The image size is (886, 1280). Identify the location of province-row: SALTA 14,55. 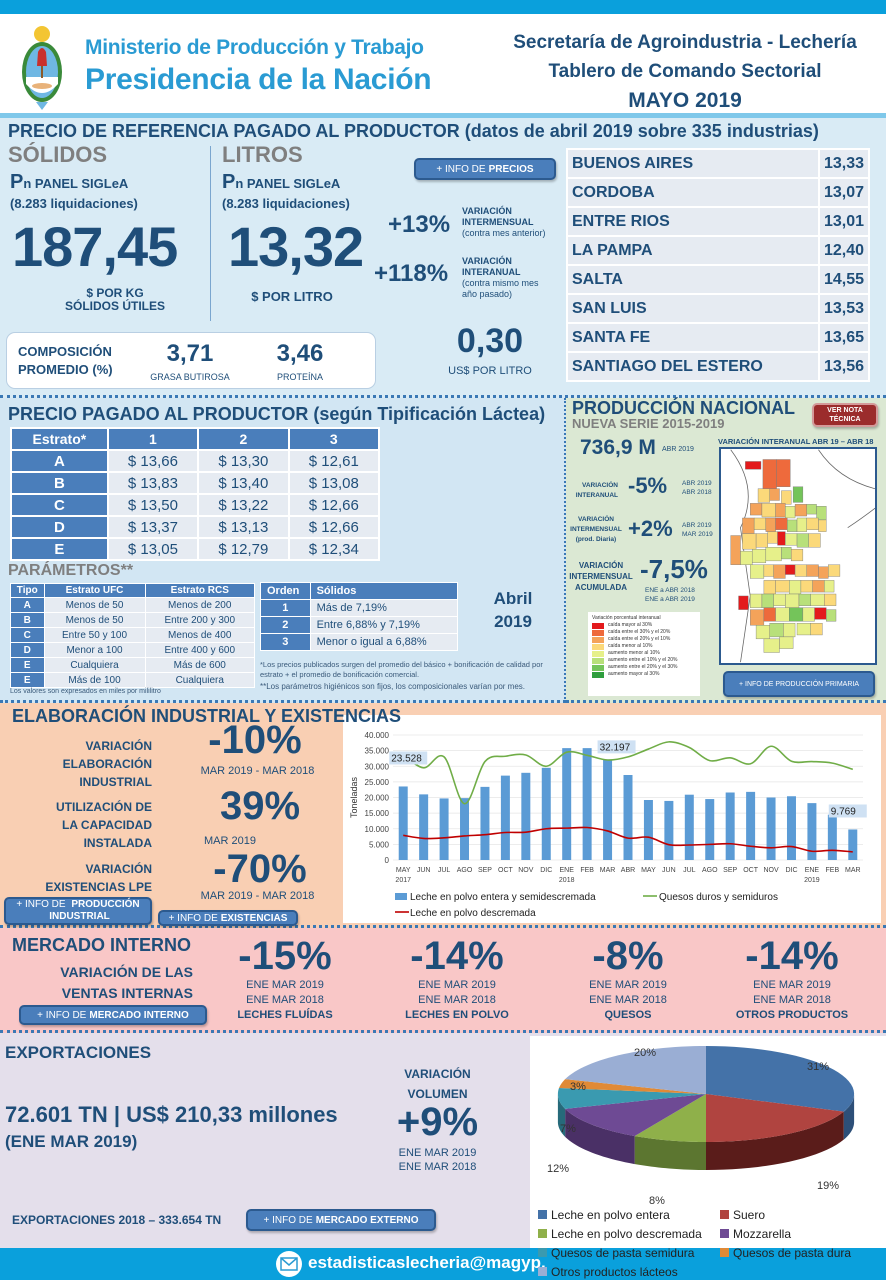
(718, 279).